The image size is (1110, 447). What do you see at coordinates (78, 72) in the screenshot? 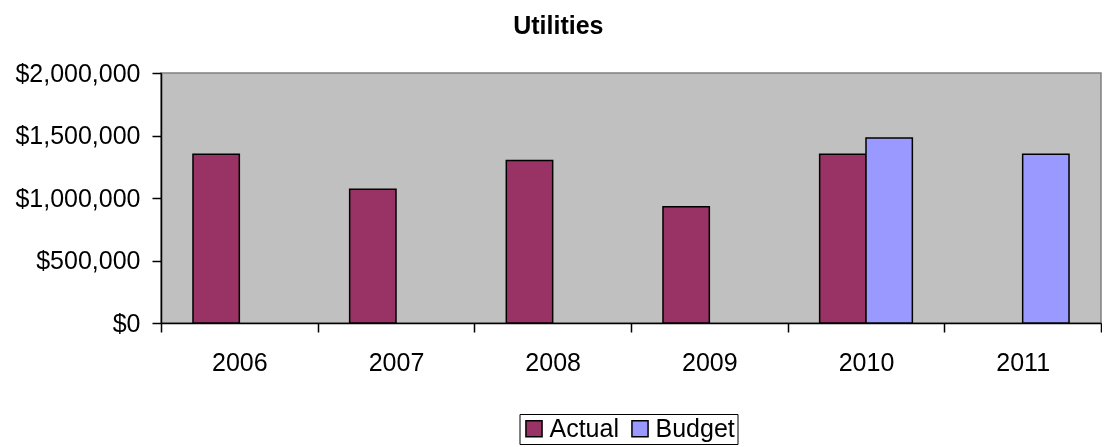
I see `y-tick-label: $2,000,000` at bounding box center [78, 72].